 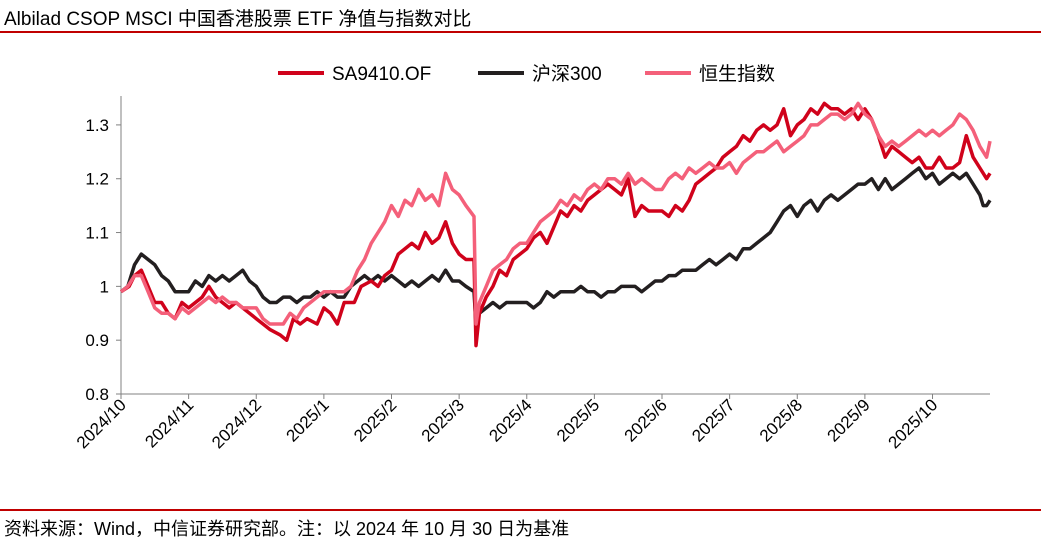 What do you see at coordinates (578, 420) in the screenshot?
I see `x-tick-label: 2025/5` at bounding box center [578, 420].